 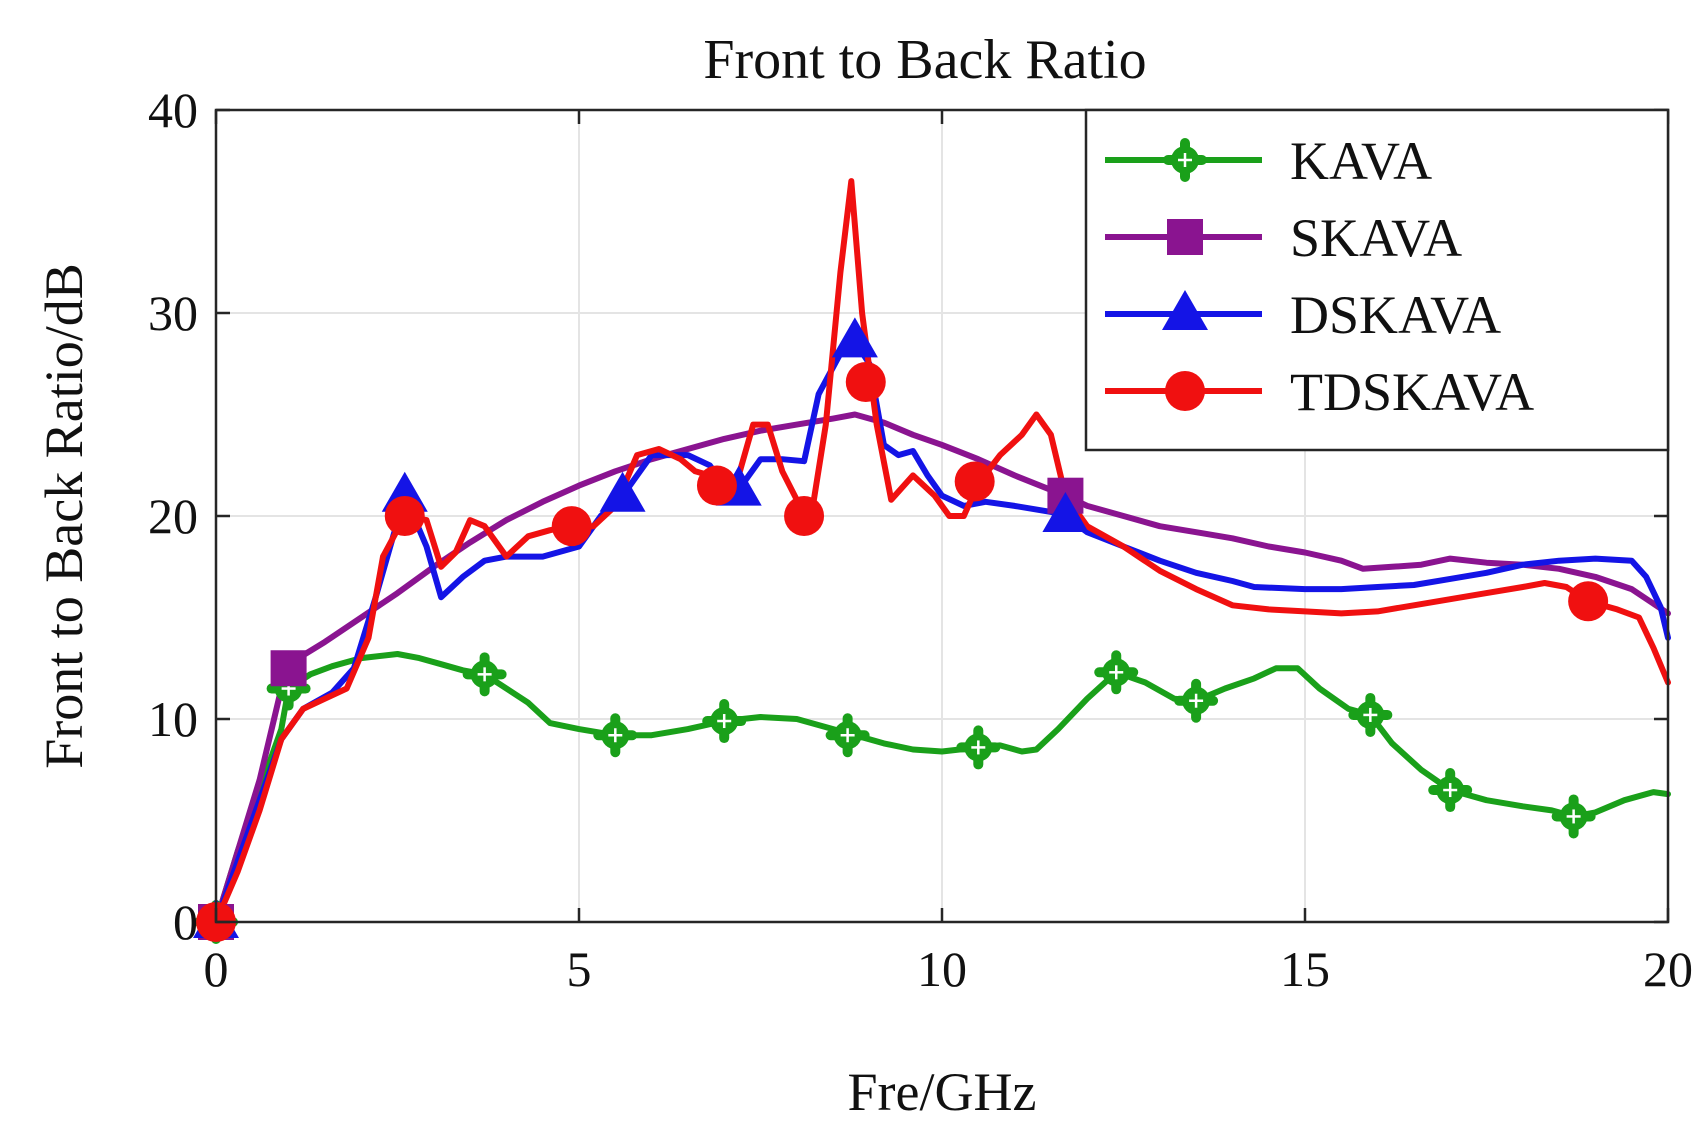 What do you see at coordinates (1395, 315) in the screenshot?
I see `legend-label-dskava: DSKAVA` at bounding box center [1395, 315].